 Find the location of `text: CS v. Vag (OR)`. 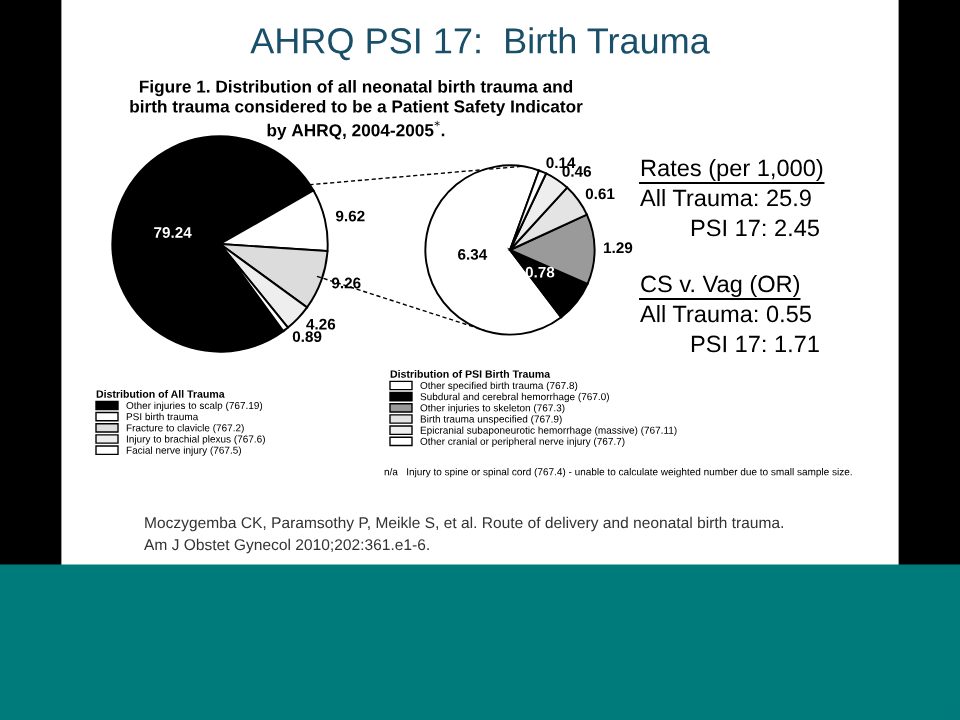

text: CS v. Vag (OR) is located at coordinates (720, 285).